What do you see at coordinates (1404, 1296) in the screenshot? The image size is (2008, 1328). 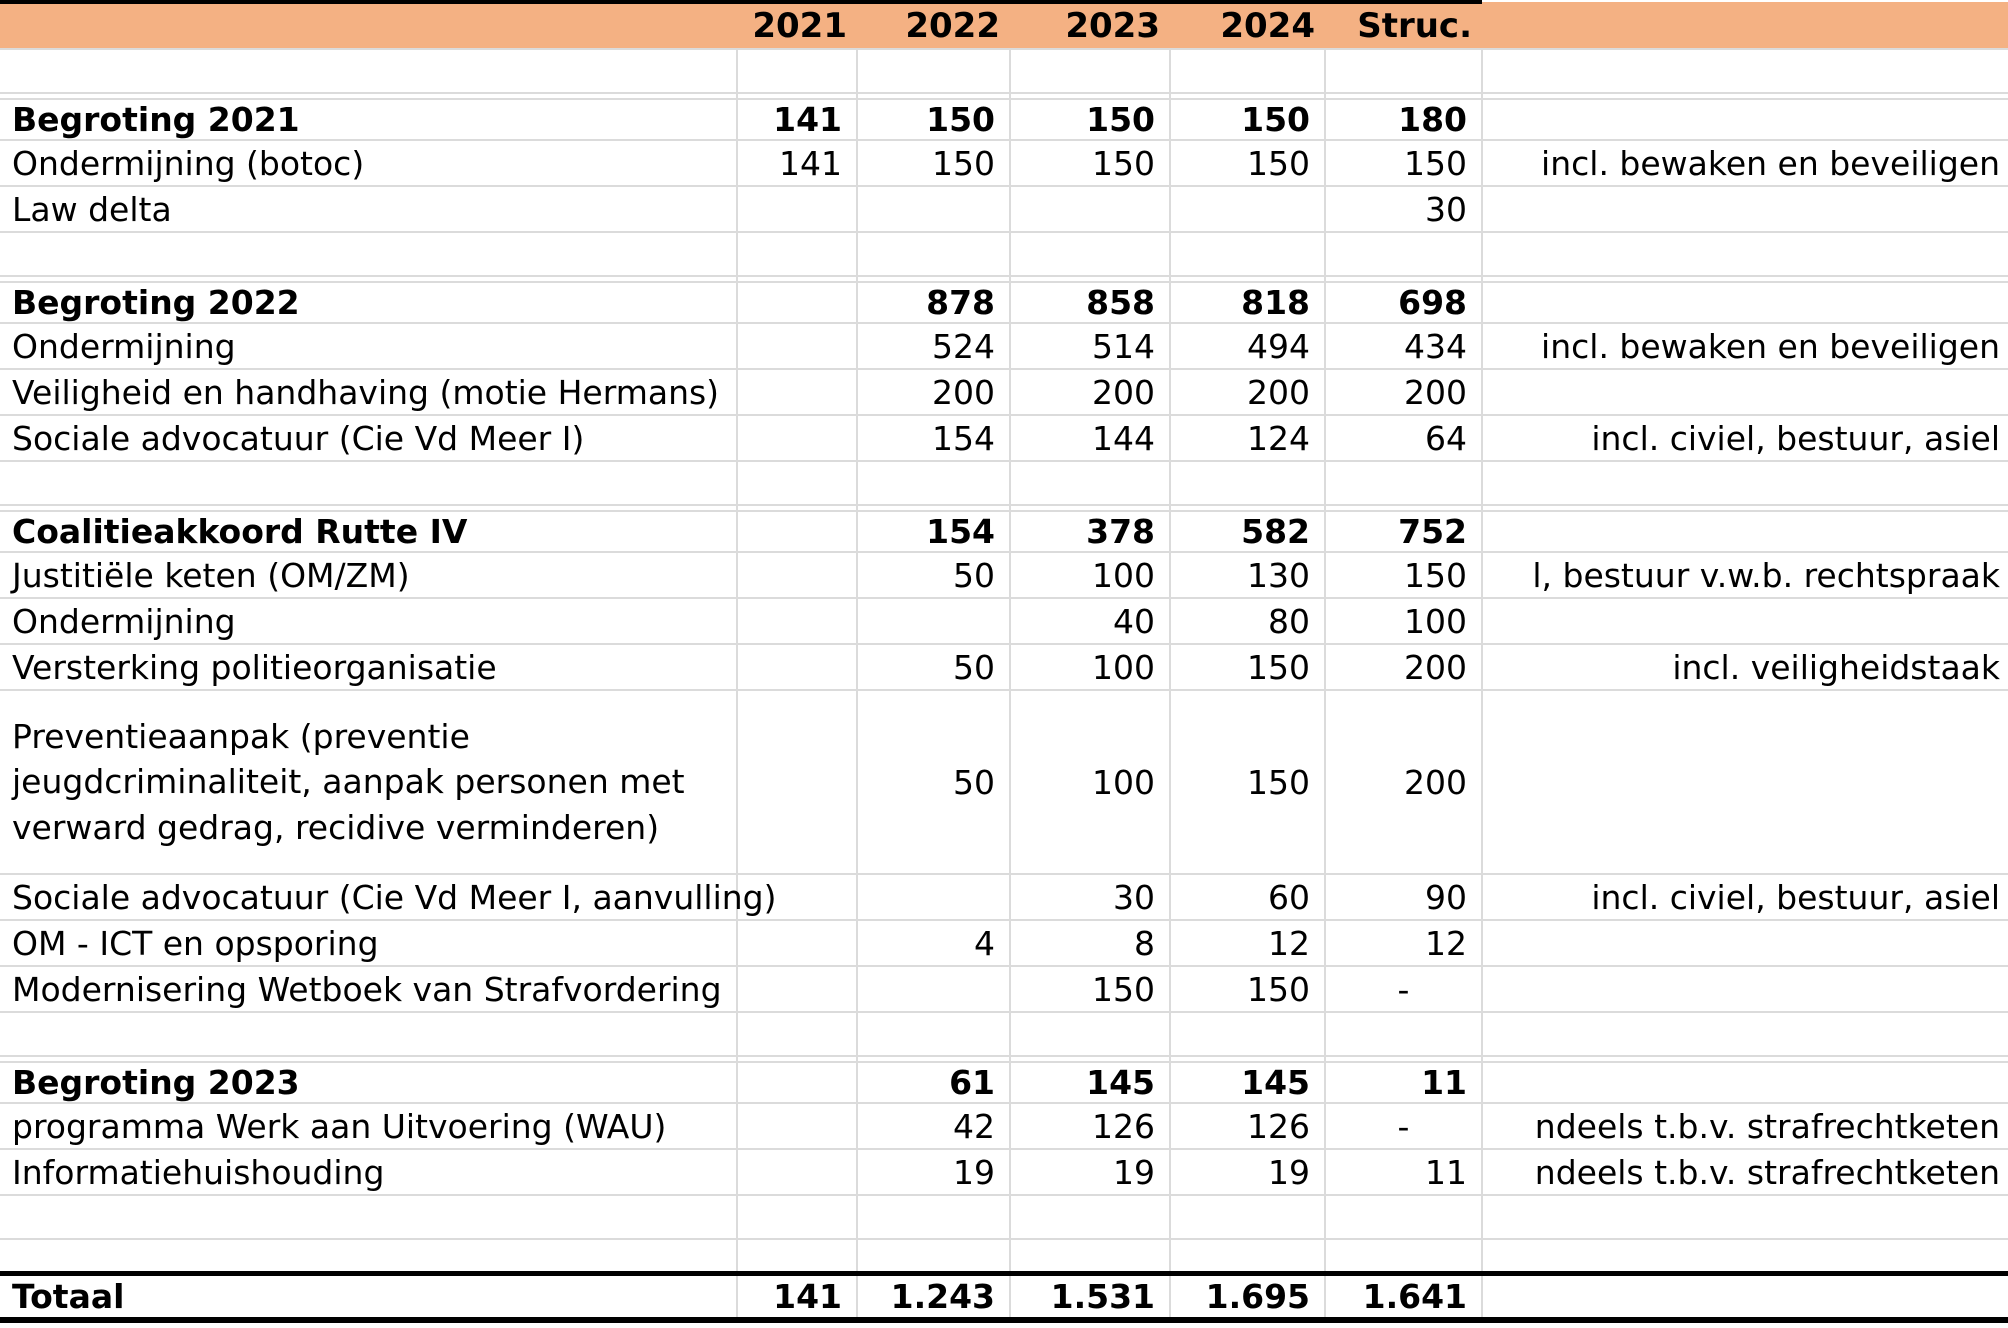 I see `value-struc-cell: 1.641` at bounding box center [1404, 1296].